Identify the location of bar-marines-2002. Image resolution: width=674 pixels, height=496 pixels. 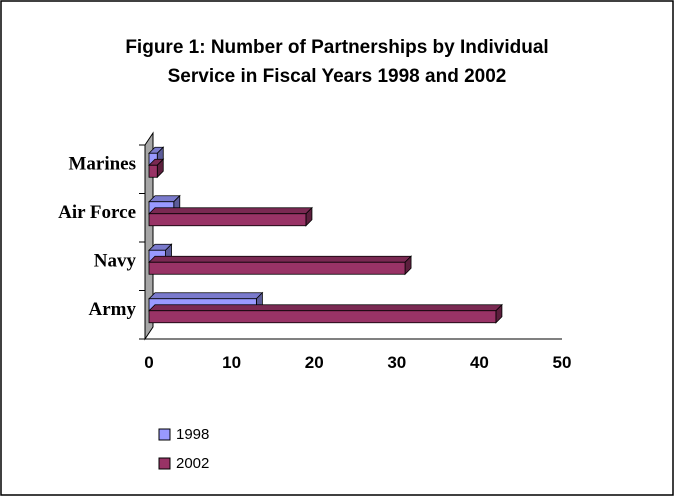
(156, 168).